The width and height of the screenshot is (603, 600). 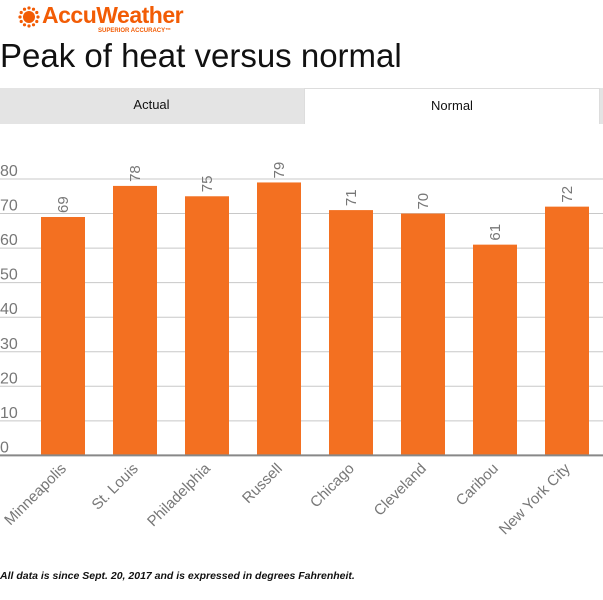 I want to click on data-label: 71, so click(x=351, y=197).